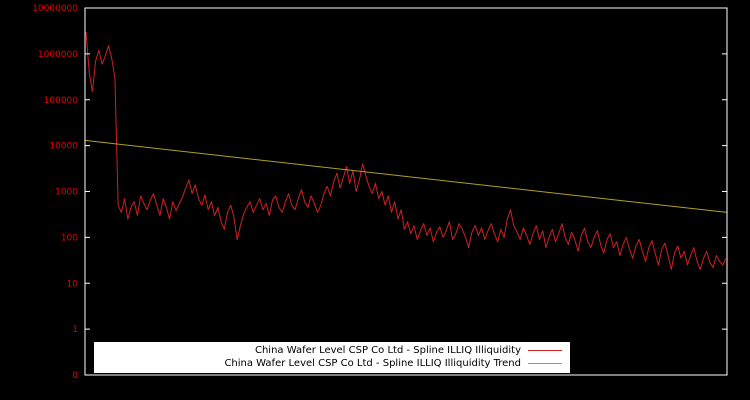  What do you see at coordinates (73, 284) in the screenshot?
I see `svg-text: 10` at bounding box center [73, 284].